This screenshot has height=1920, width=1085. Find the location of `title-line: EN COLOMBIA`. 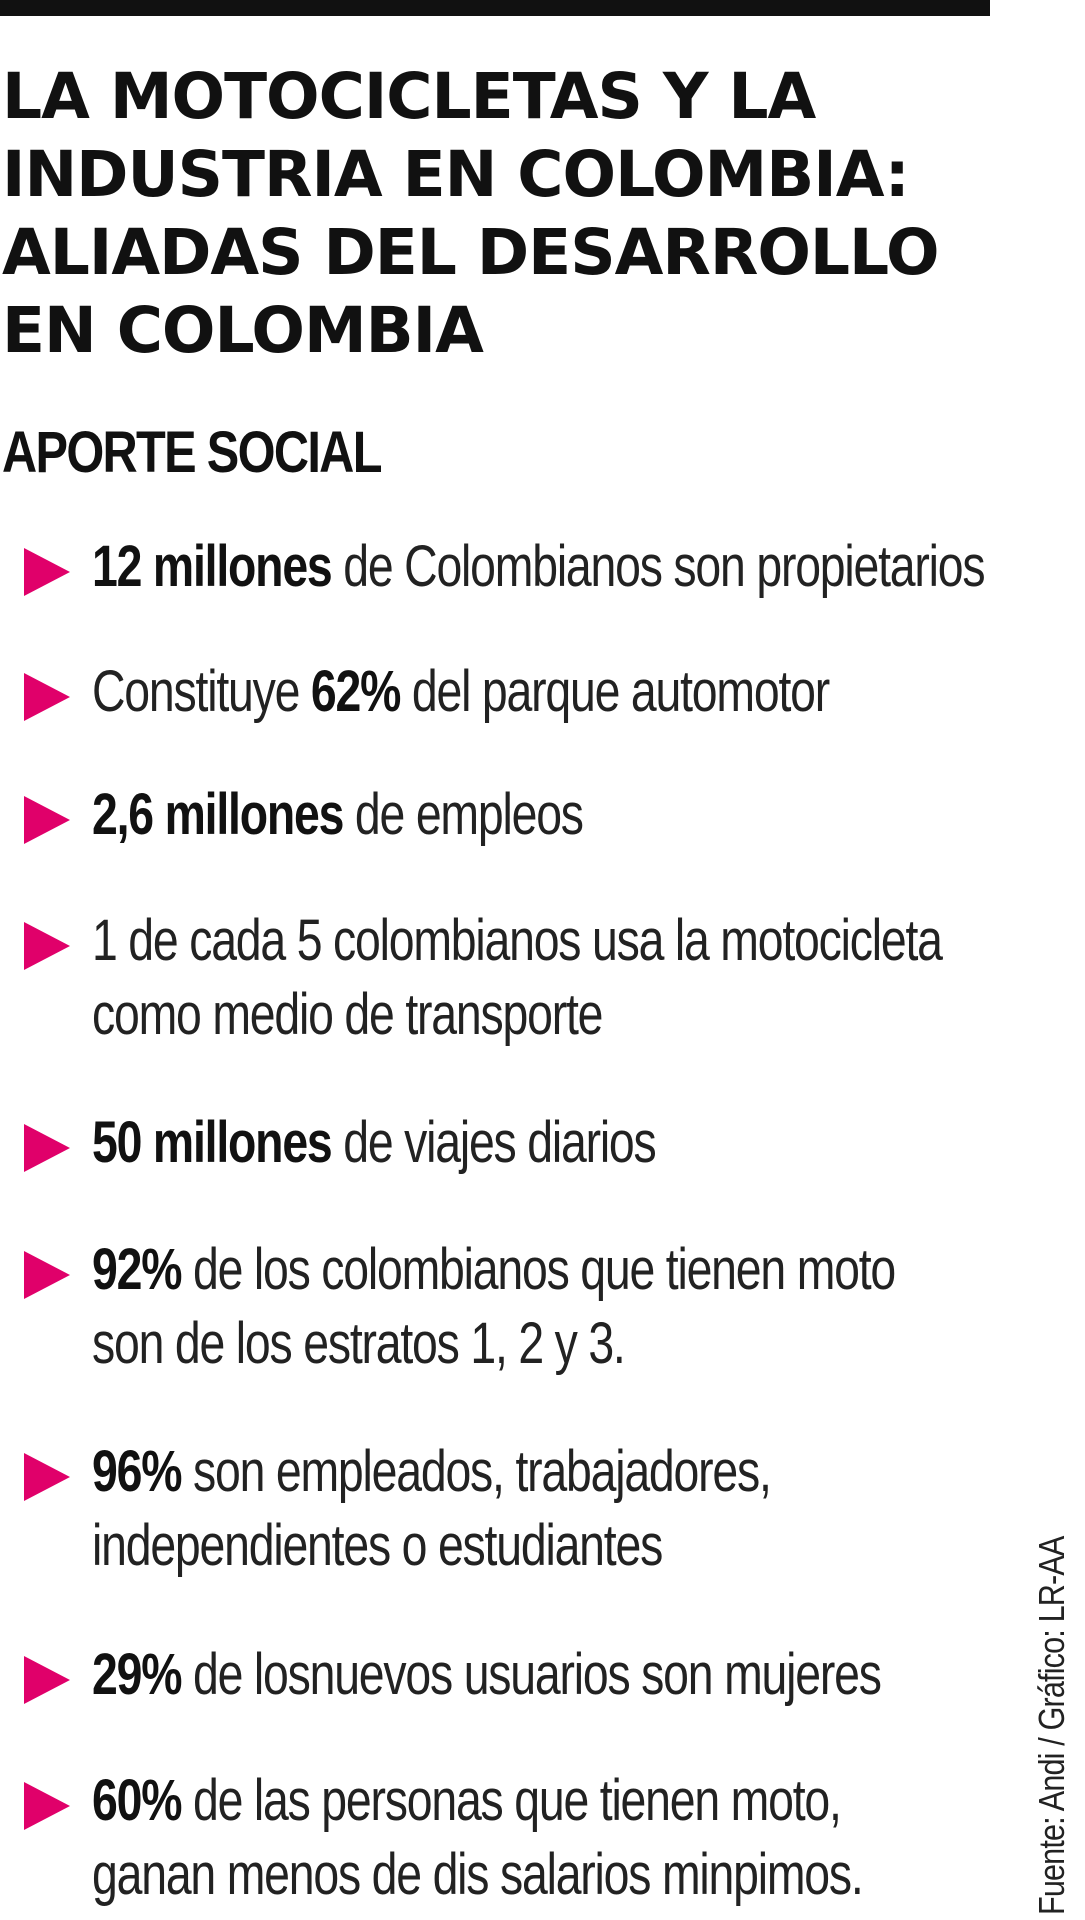

title-line: EN COLOMBIA is located at coordinates (243, 330).